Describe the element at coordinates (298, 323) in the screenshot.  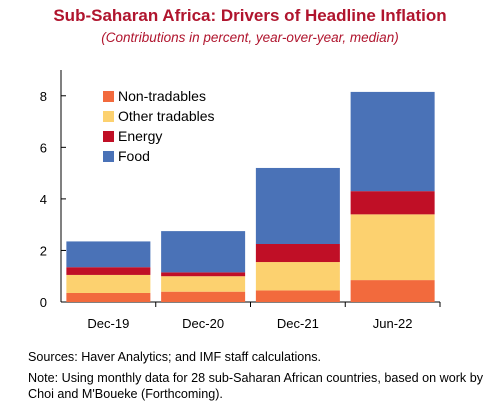
I see `x-tick-label: Dec-21` at that location.